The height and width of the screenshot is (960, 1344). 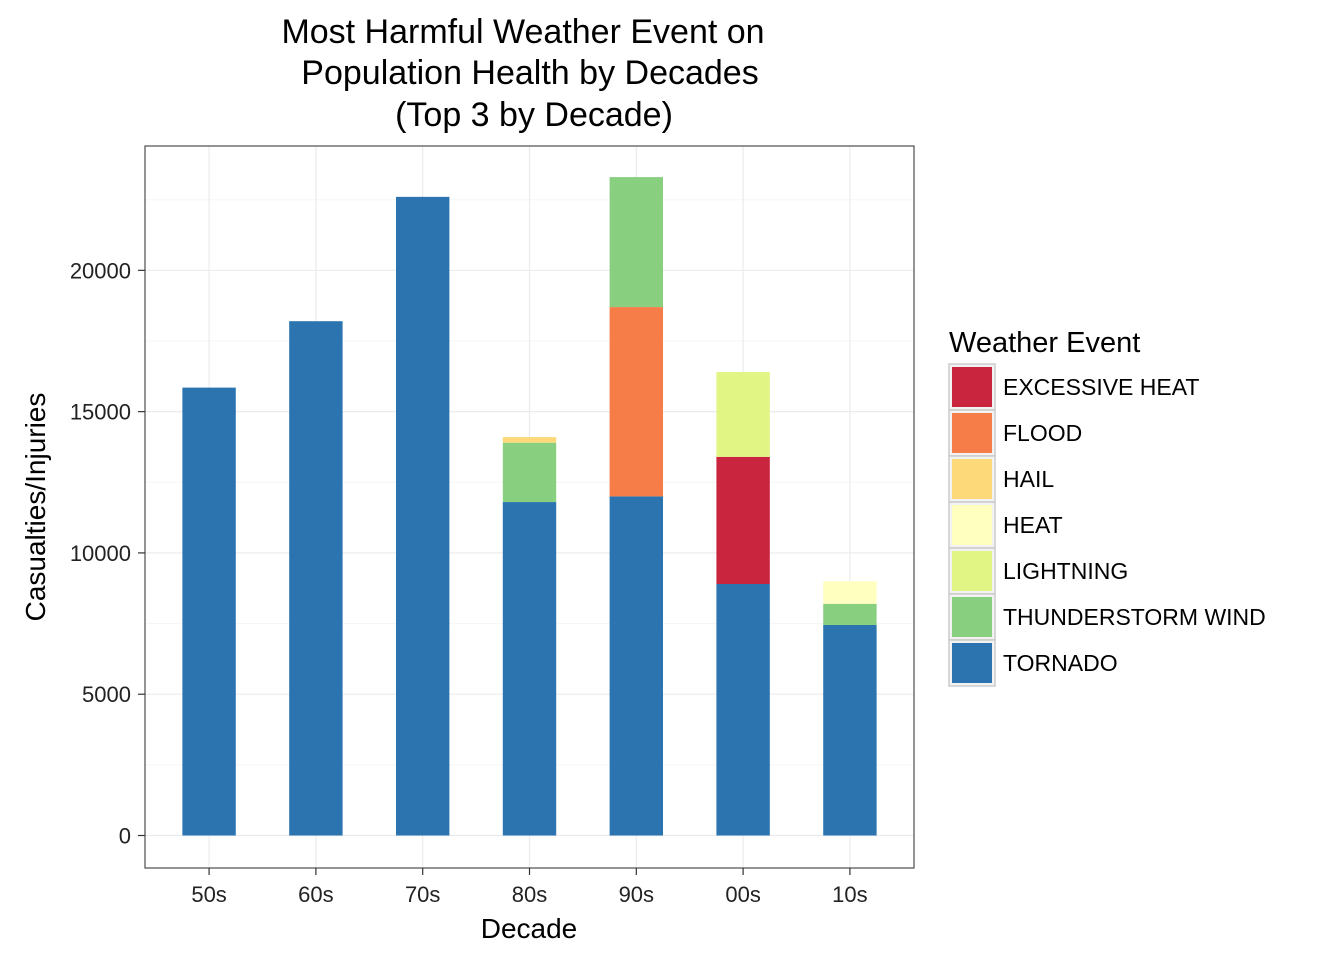 What do you see at coordinates (743, 520) in the screenshot?
I see `bar-00s-excessive-heat` at bounding box center [743, 520].